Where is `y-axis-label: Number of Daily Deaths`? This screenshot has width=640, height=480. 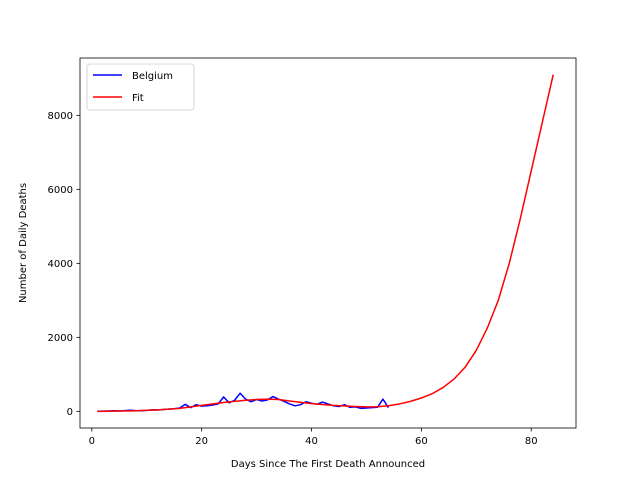
y-axis-label: Number of Daily Deaths is located at coordinates (23, 243).